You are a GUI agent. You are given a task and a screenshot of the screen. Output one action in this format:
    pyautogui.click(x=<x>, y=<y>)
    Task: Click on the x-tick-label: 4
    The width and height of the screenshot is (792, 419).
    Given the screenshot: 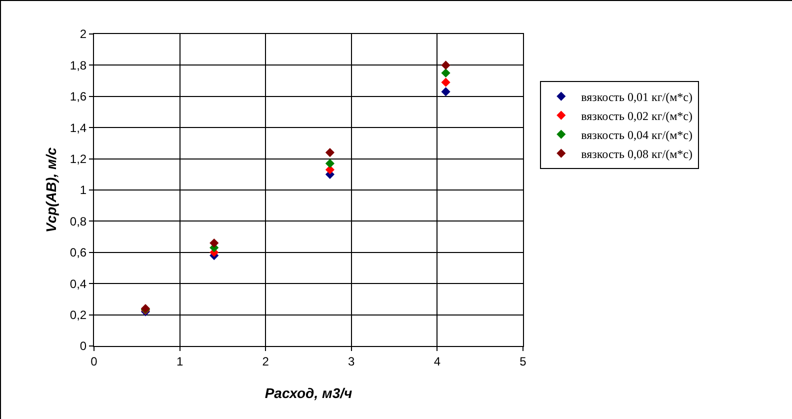 What is the action you would take?
    pyautogui.click(x=437, y=361)
    